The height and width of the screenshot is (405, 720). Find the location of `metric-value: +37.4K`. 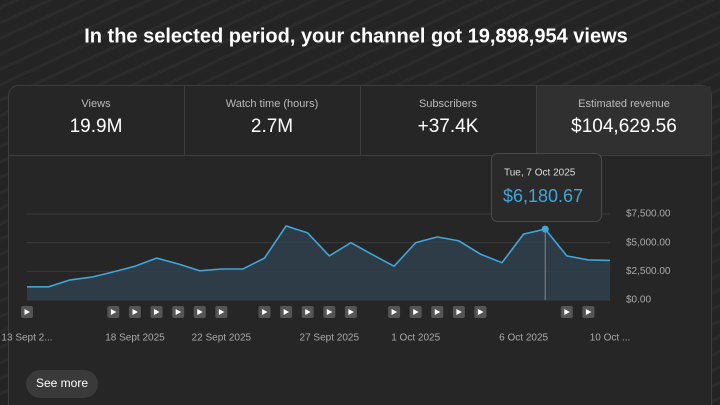

metric-value: +37.4K is located at coordinates (448, 126).